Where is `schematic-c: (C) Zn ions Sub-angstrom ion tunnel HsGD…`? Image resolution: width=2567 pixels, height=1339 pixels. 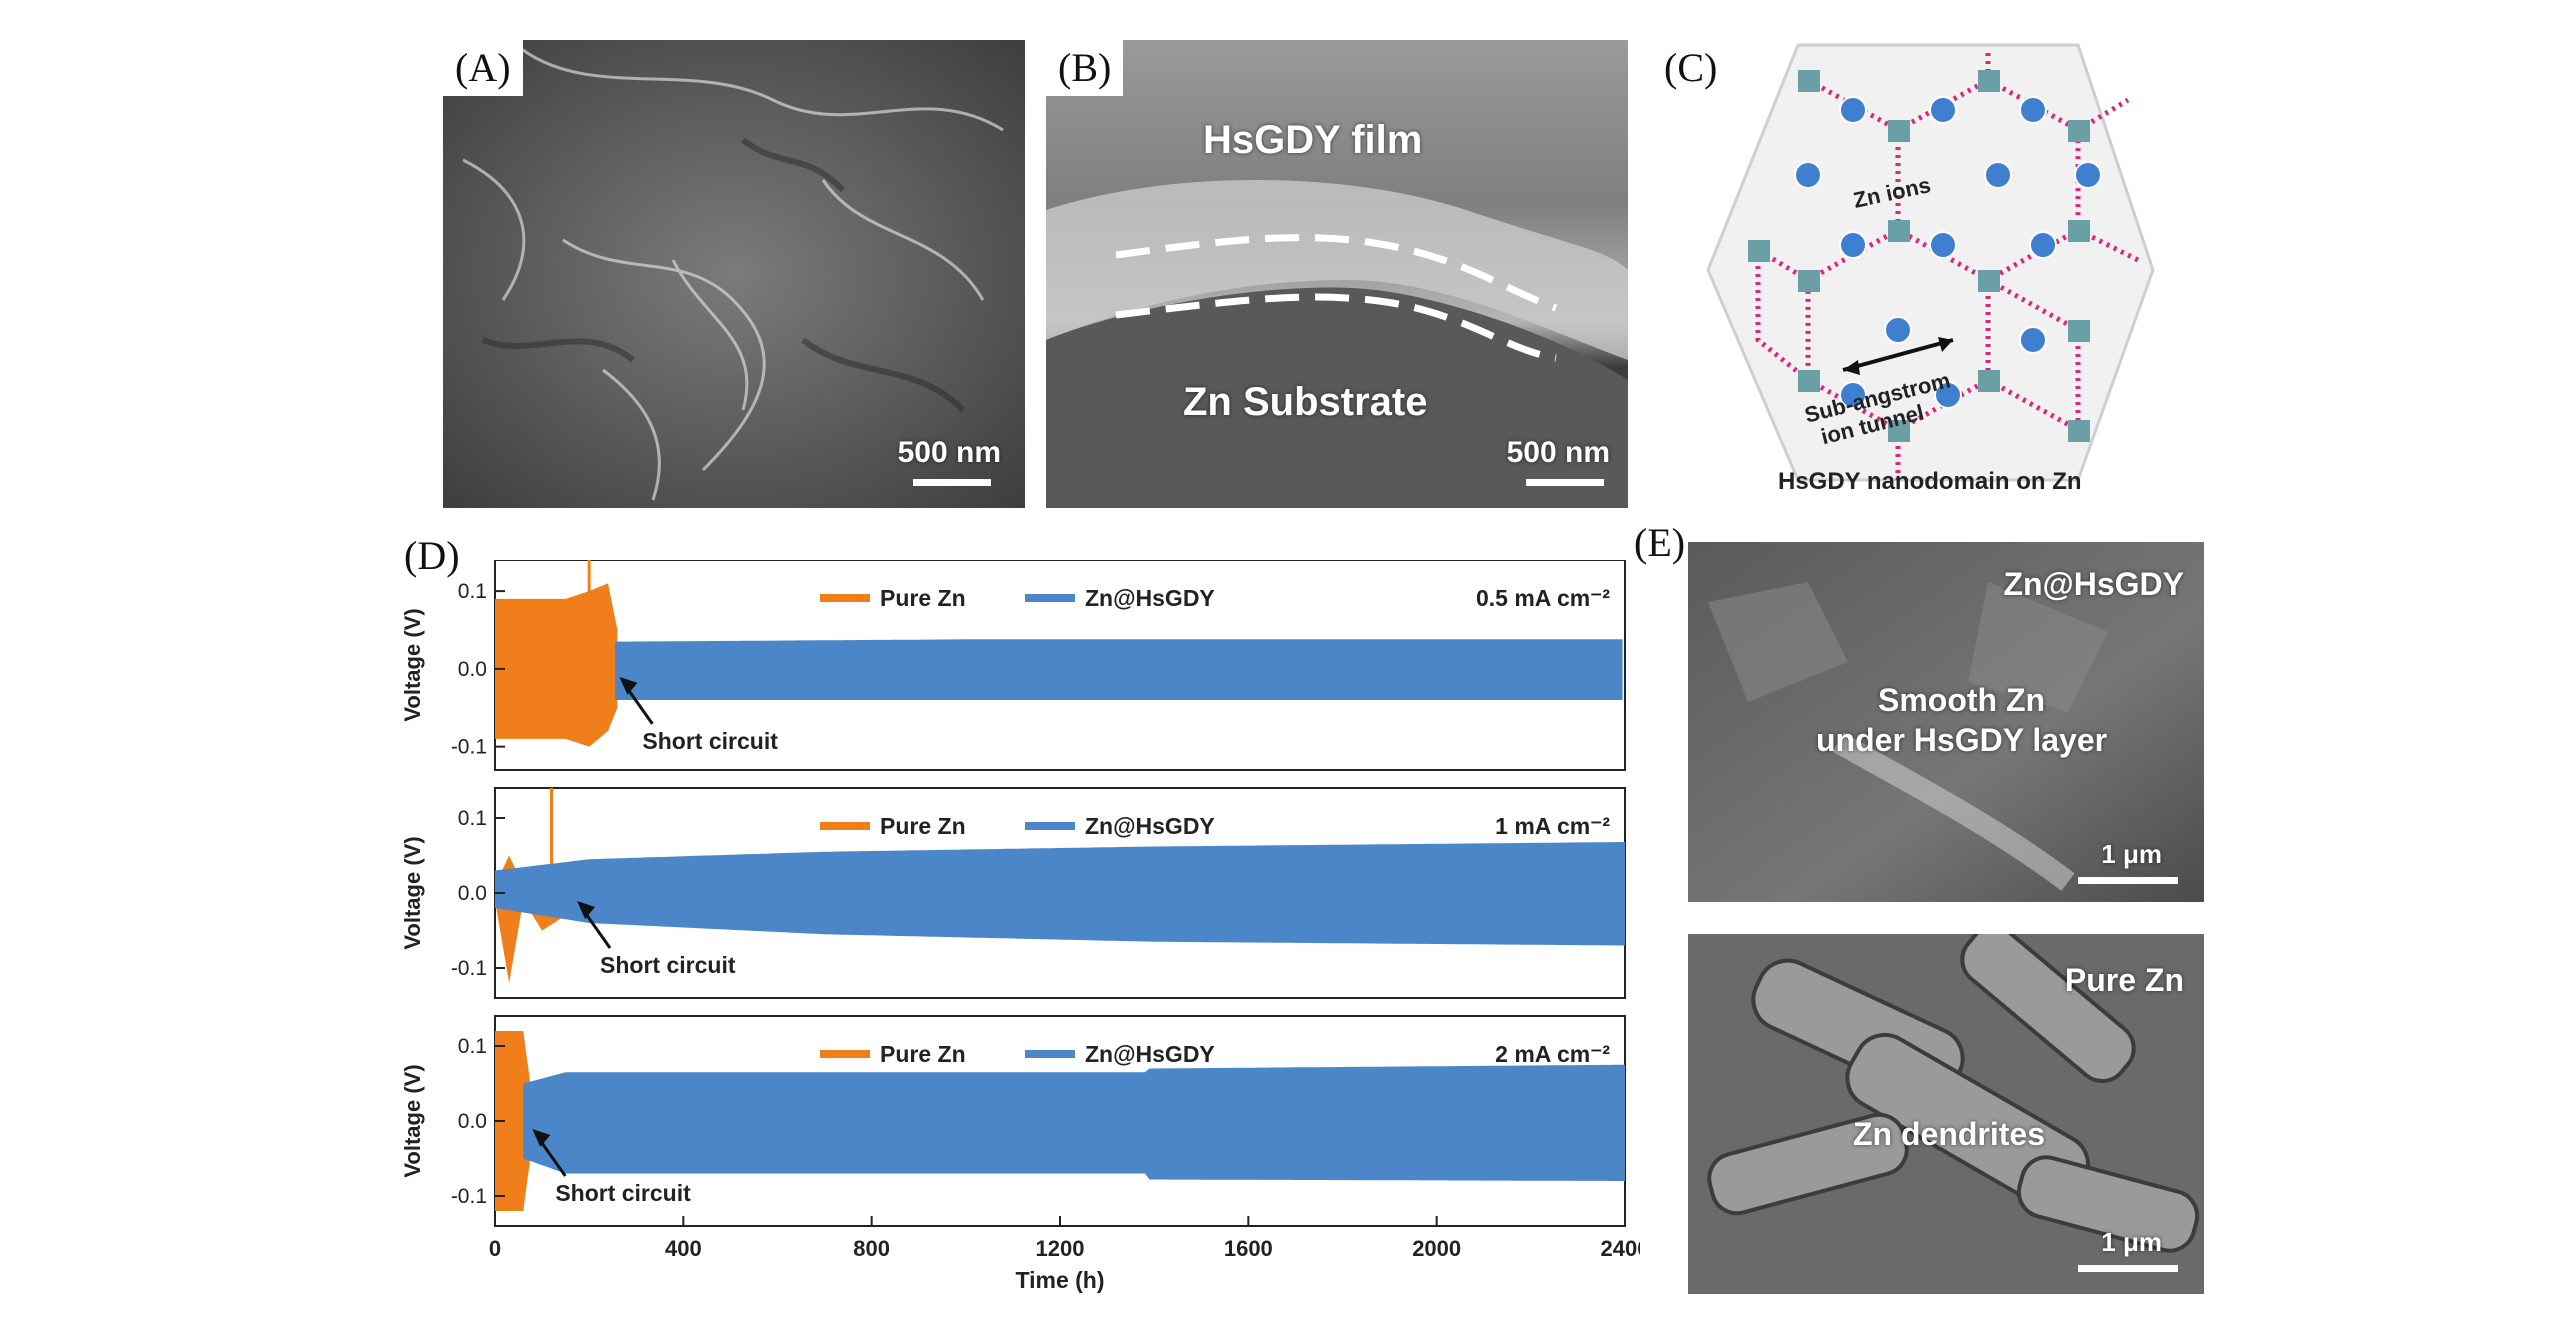 schematic-c: (C) Zn ions Sub-angstrom ion tunnel HsGD… is located at coordinates (1928, 274).